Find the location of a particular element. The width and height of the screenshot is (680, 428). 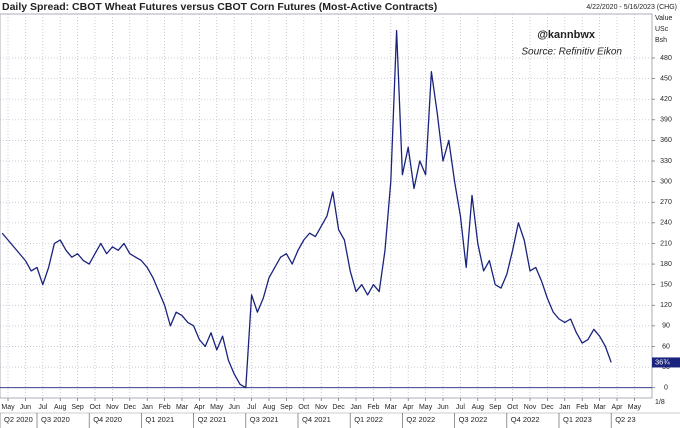

last-value-label: 36¾ is located at coordinates (662, 361).